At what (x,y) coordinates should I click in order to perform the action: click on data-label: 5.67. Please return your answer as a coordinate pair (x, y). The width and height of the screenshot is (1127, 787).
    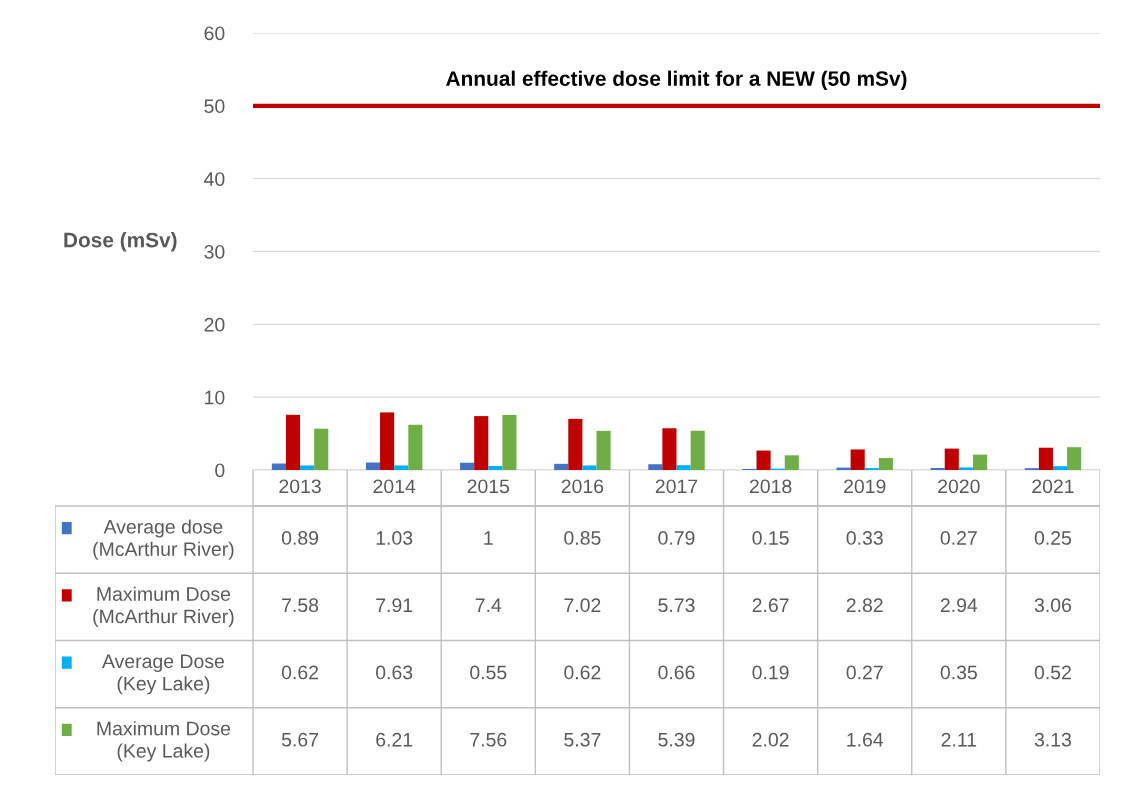
    Looking at the image, I should click on (299, 739).